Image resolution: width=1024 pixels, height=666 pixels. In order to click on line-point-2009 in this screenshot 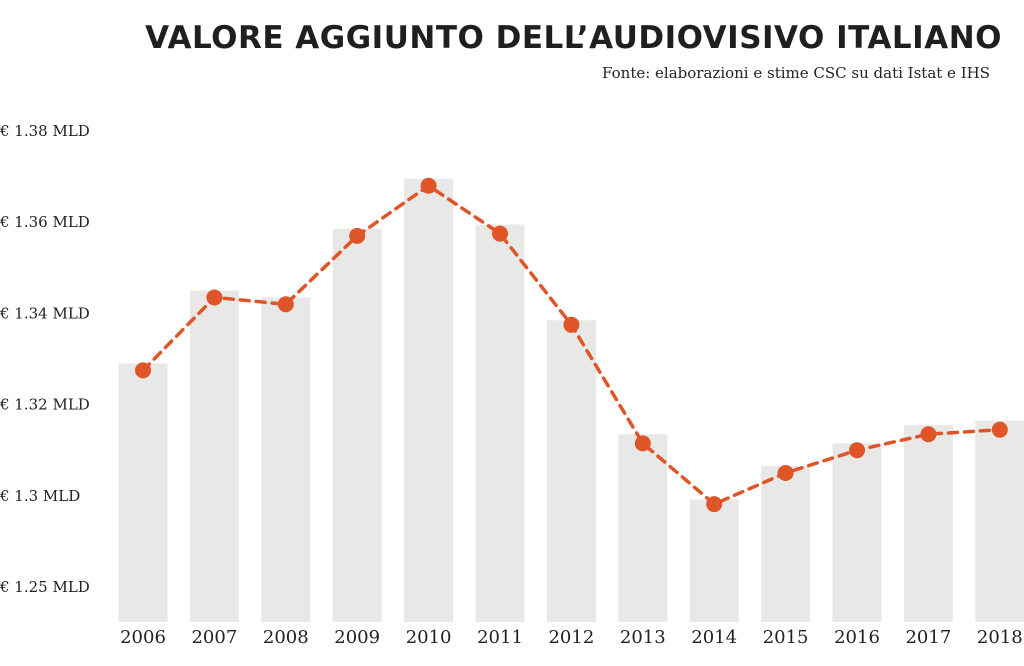, I will do `click(357, 235)`.